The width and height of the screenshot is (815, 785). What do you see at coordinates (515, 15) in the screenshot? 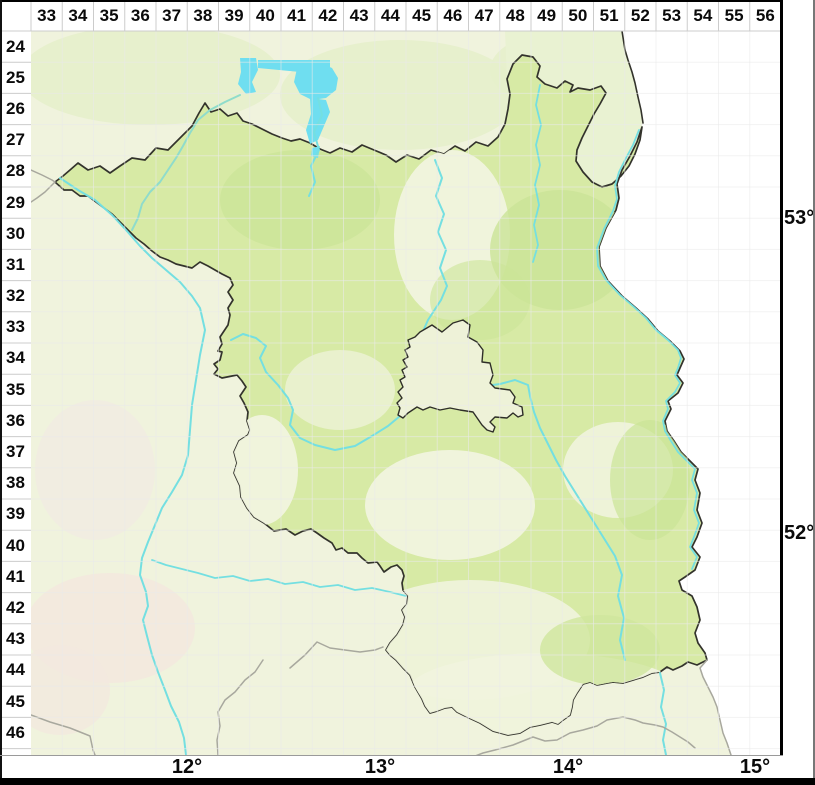
I see `column-label: 48` at bounding box center [515, 15].